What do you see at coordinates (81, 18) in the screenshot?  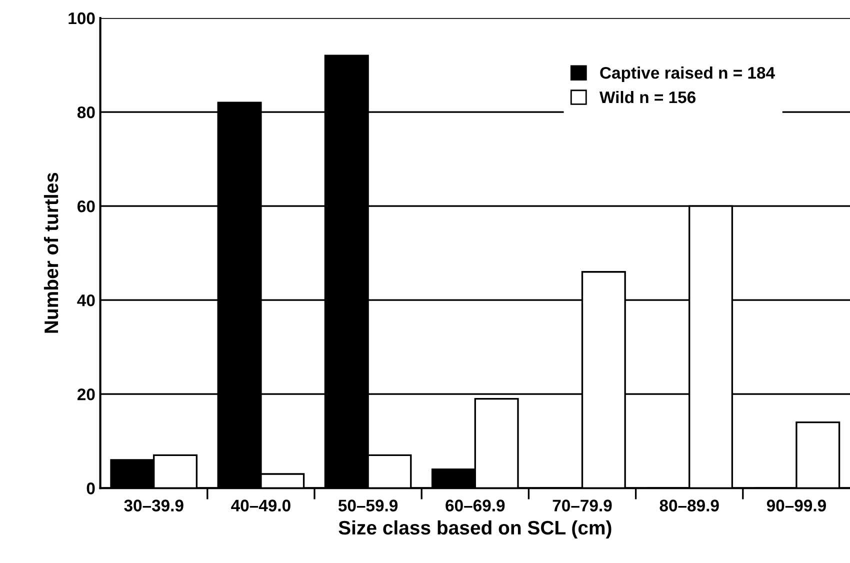 I see `y-tick-label: 100` at bounding box center [81, 18].